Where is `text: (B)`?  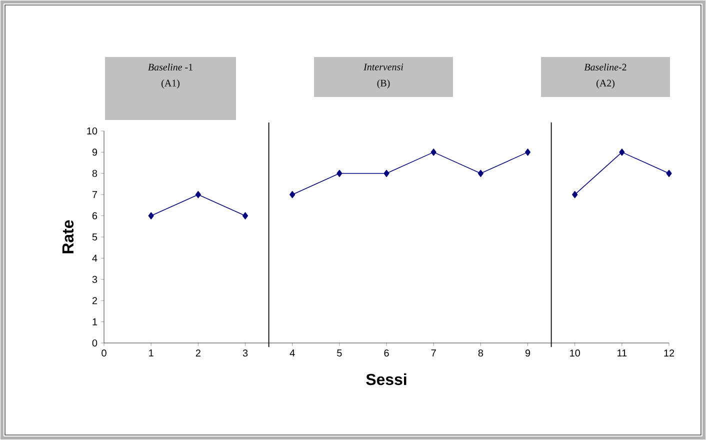 text: (B) is located at coordinates (383, 84).